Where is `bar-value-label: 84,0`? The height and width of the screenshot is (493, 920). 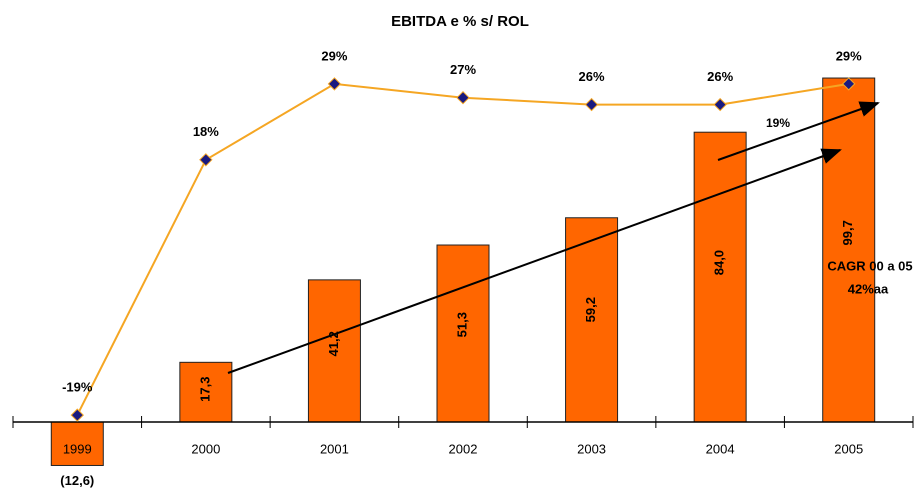 bar-value-label: 84,0 is located at coordinates (719, 262).